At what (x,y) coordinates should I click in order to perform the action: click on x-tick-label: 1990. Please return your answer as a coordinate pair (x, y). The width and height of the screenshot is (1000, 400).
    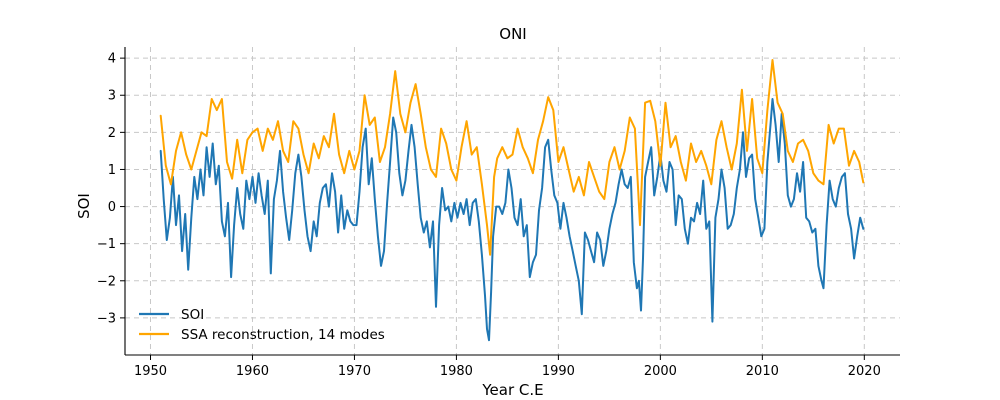
    Looking at the image, I should click on (558, 371).